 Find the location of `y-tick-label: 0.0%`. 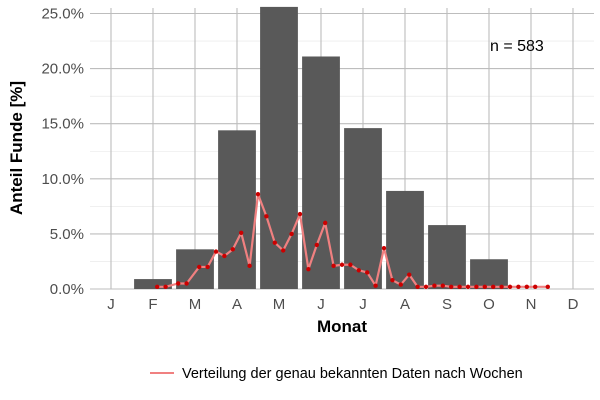

y-tick-label: 0.0% is located at coordinates (67, 289).